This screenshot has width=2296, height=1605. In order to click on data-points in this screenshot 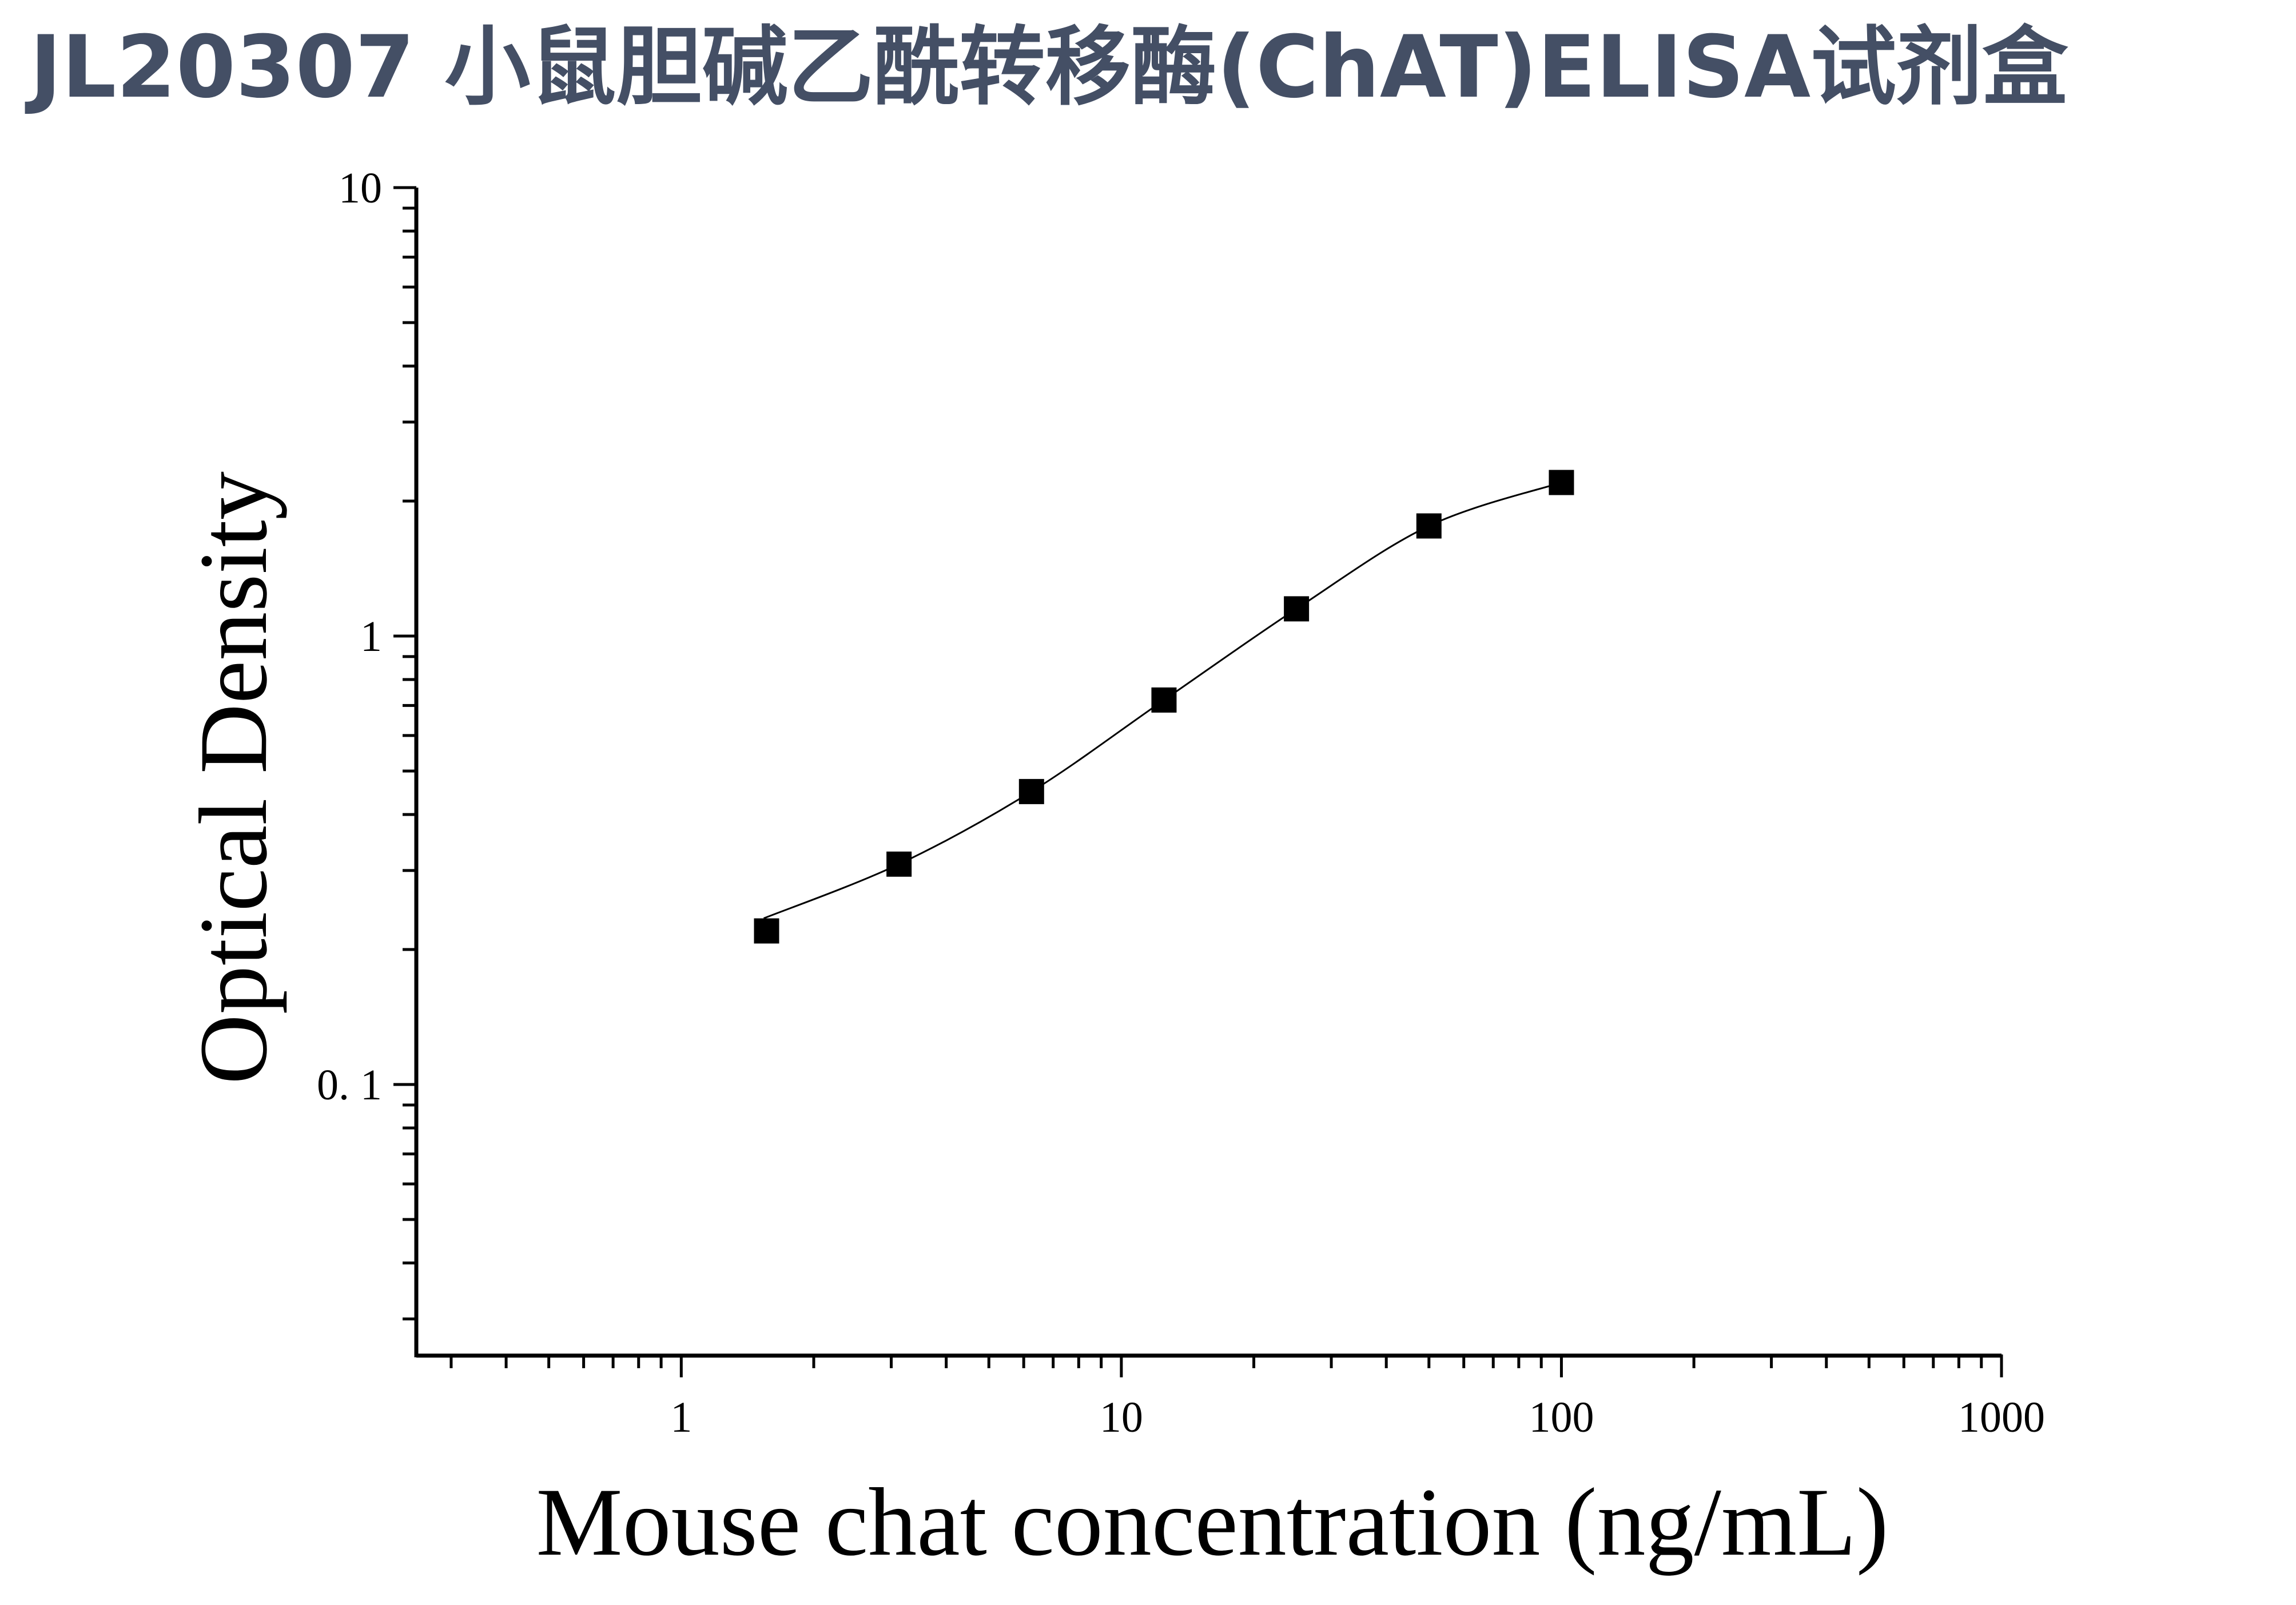, I will do `click(1164, 707)`.